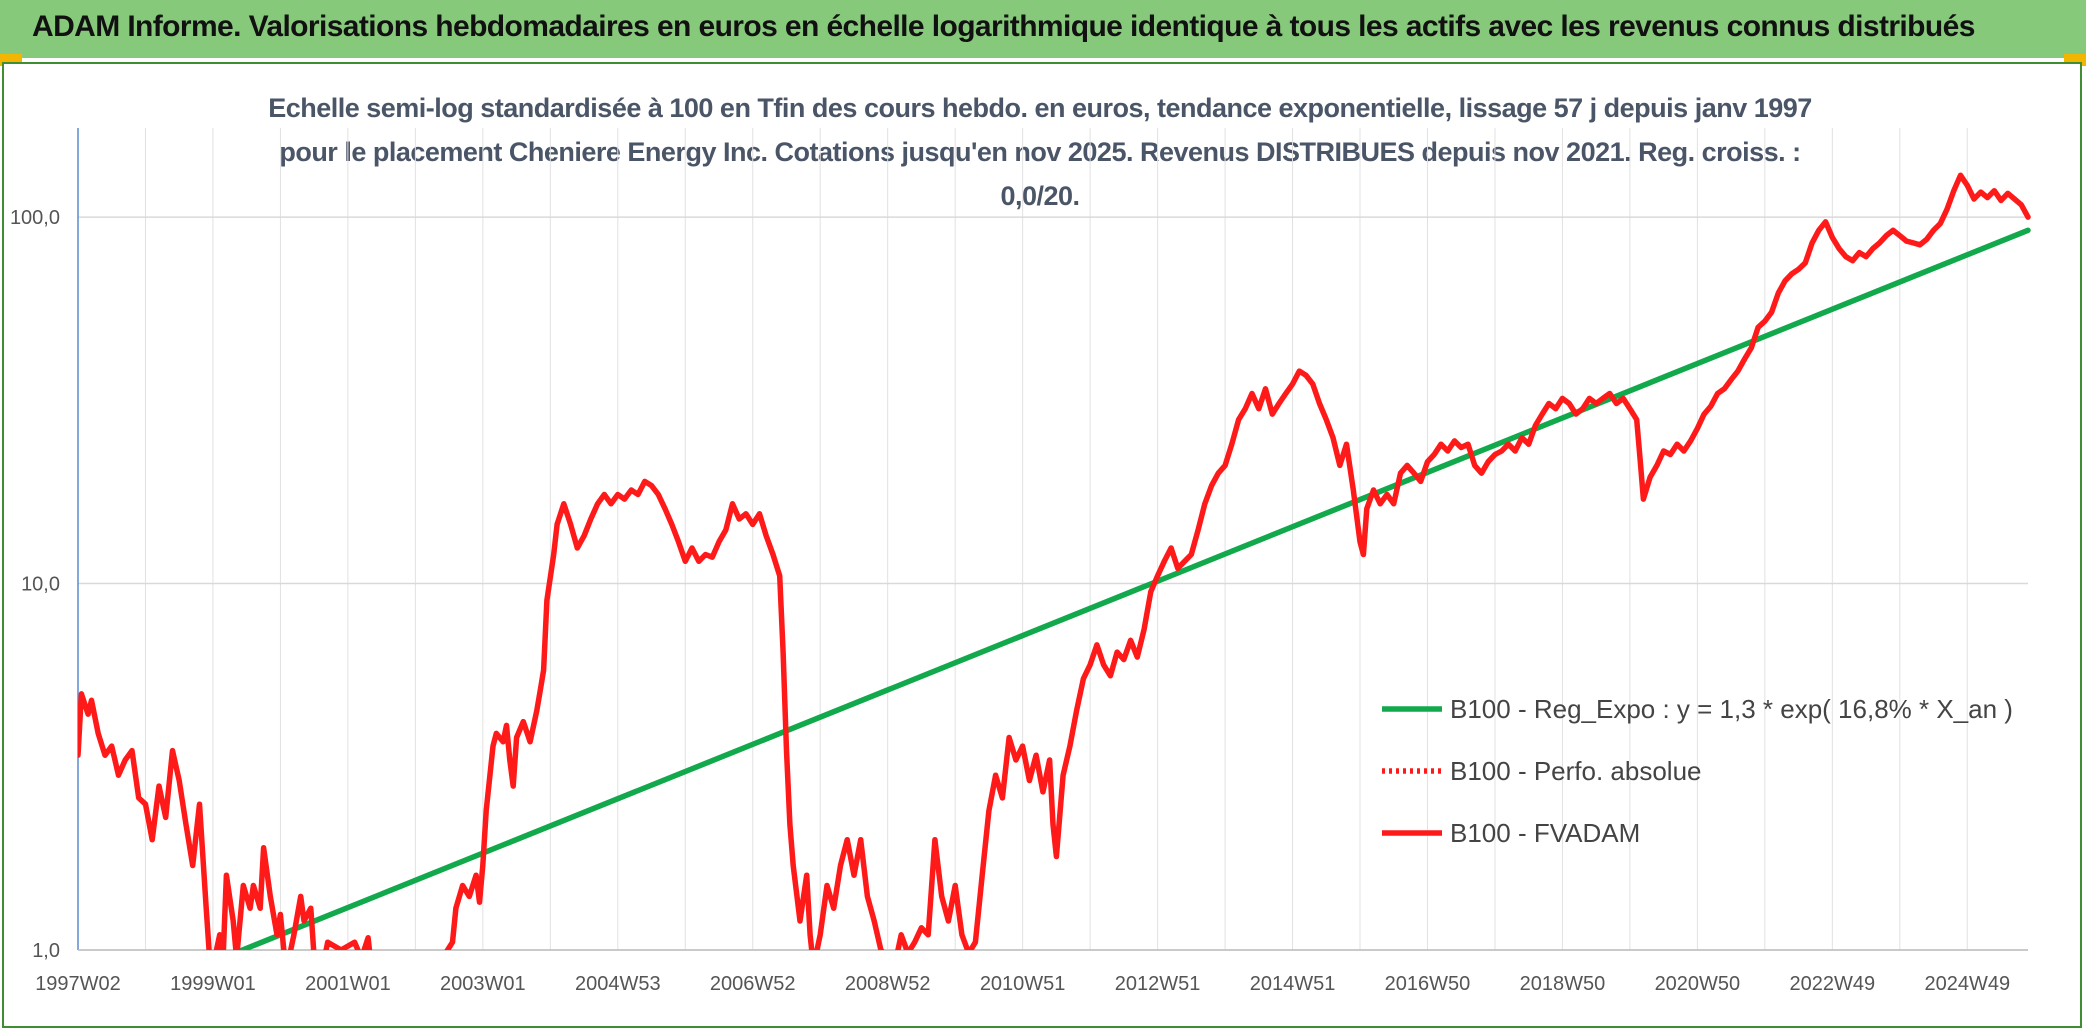 This screenshot has height=1033, width=2086. What do you see at coordinates (1428, 984) in the screenshot?
I see `x-tick-label: 2016W50` at bounding box center [1428, 984].